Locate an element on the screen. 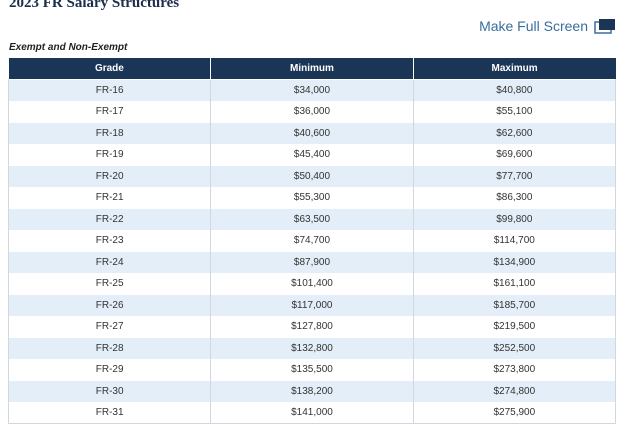  page-title: 2023 FR Salary Structures is located at coordinates (94, 5).